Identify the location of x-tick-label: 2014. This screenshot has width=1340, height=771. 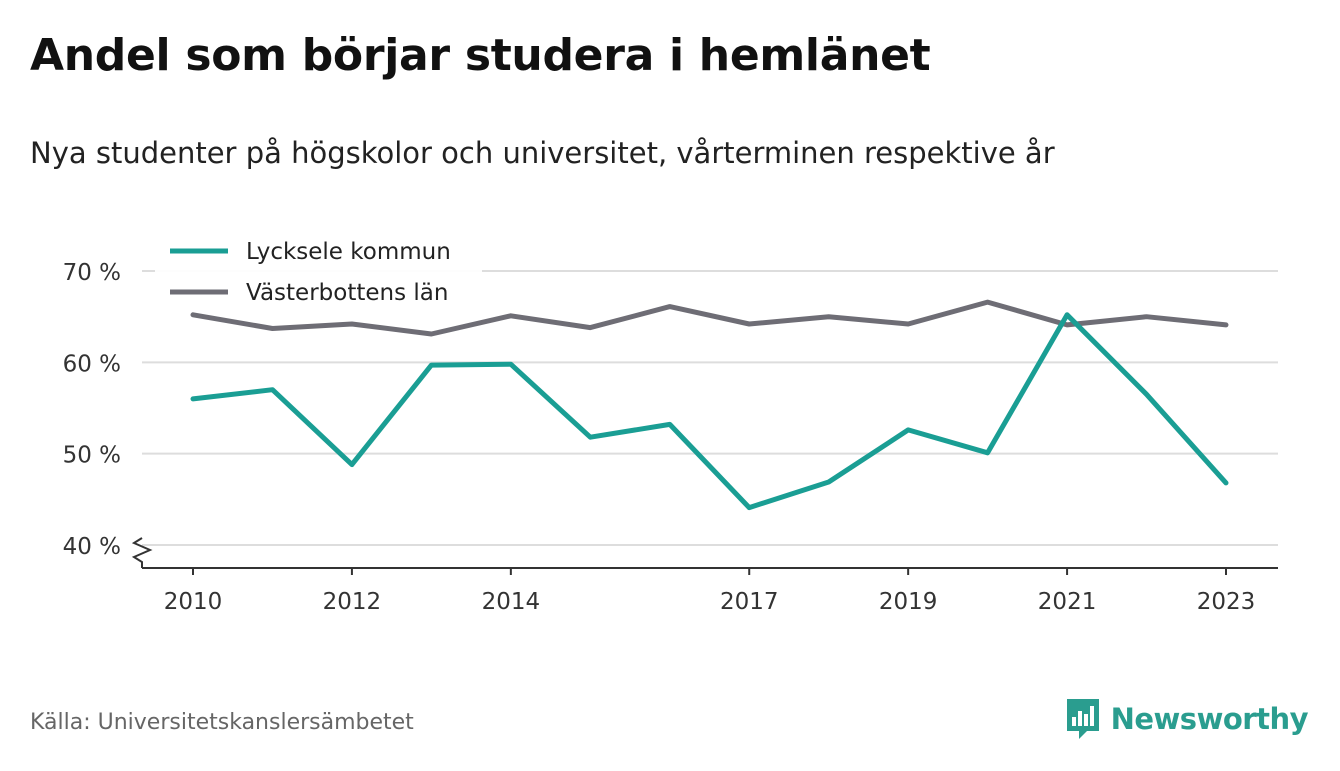
(511, 602).